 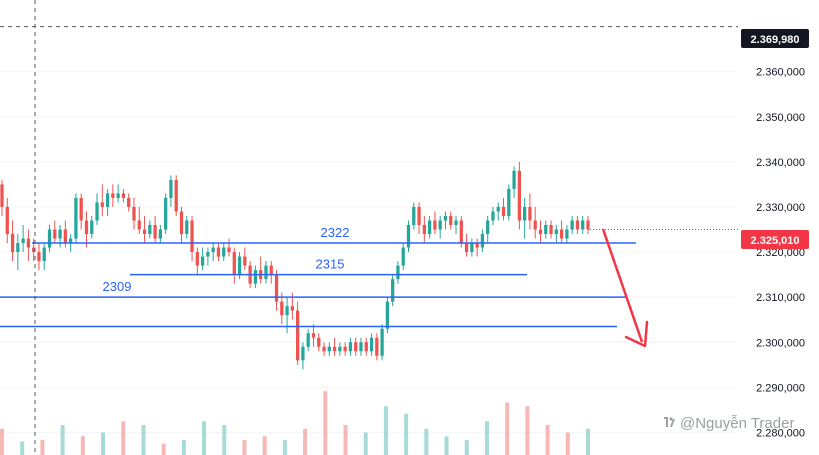 I want to click on level-label: 2315, so click(x=330, y=264).